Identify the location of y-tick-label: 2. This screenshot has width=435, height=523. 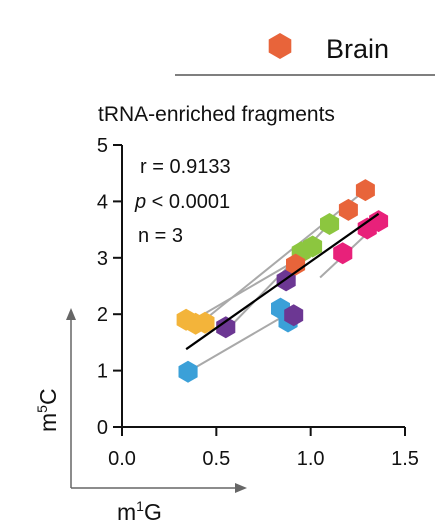
(102, 315).